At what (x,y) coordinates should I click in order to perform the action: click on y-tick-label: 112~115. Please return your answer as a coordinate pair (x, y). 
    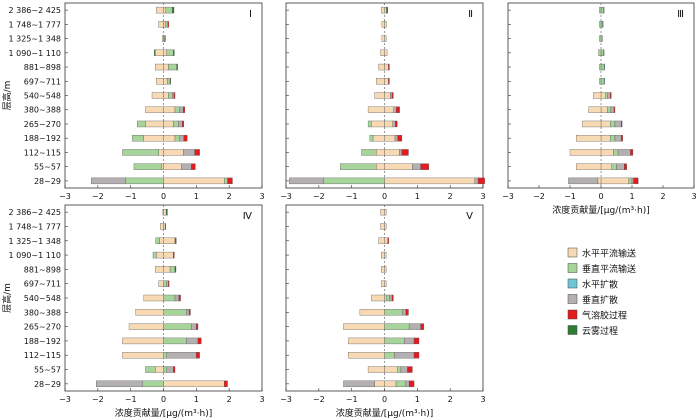
    Looking at the image, I should click on (42, 152).